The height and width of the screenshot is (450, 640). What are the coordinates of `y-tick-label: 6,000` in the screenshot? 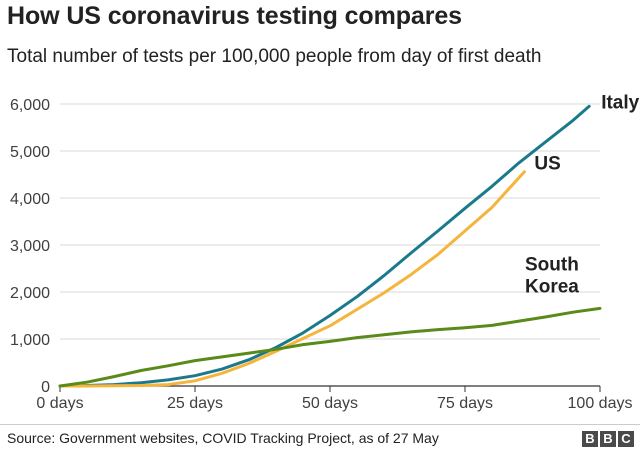 It's located at (30, 105).